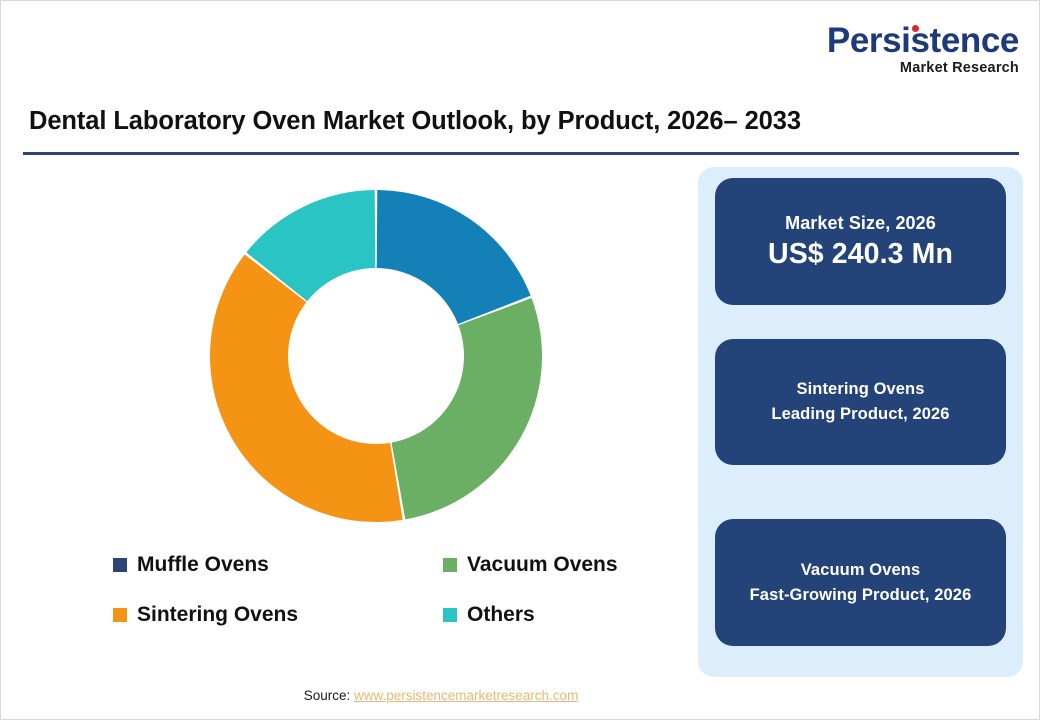 The height and width of the screenshot is (720, 1040). I want to click on legend-item-others: Others, so click(558, 615).